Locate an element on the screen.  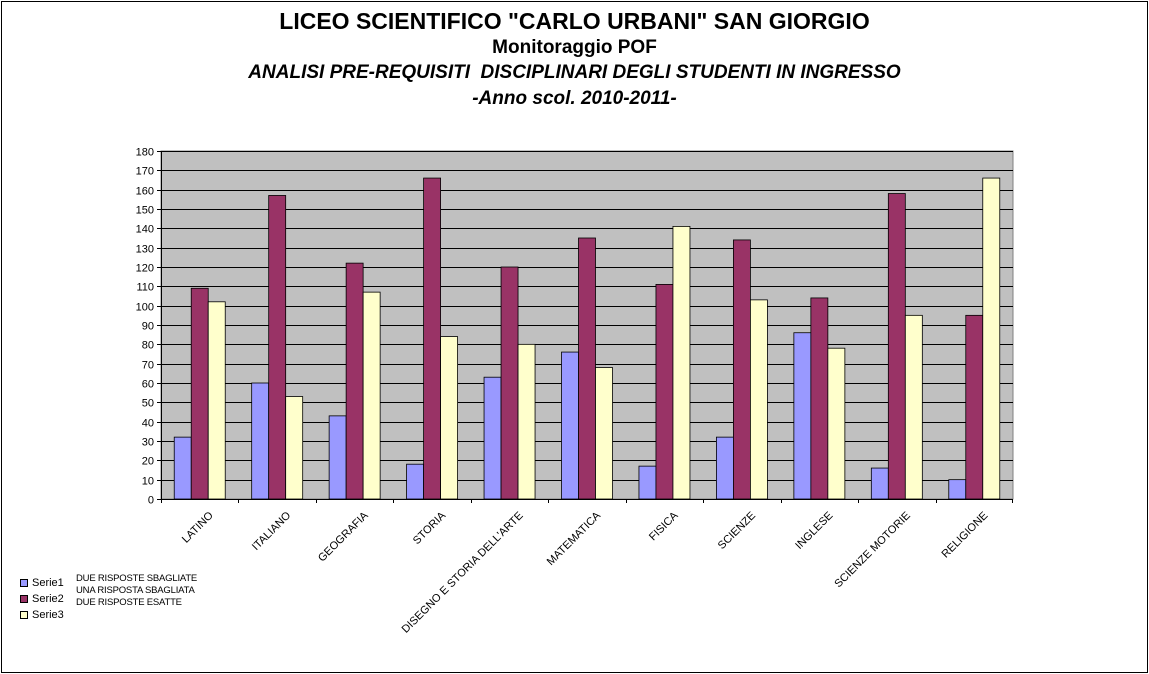
x-tick-label: INGLESE is located at coordinates (814, 531).